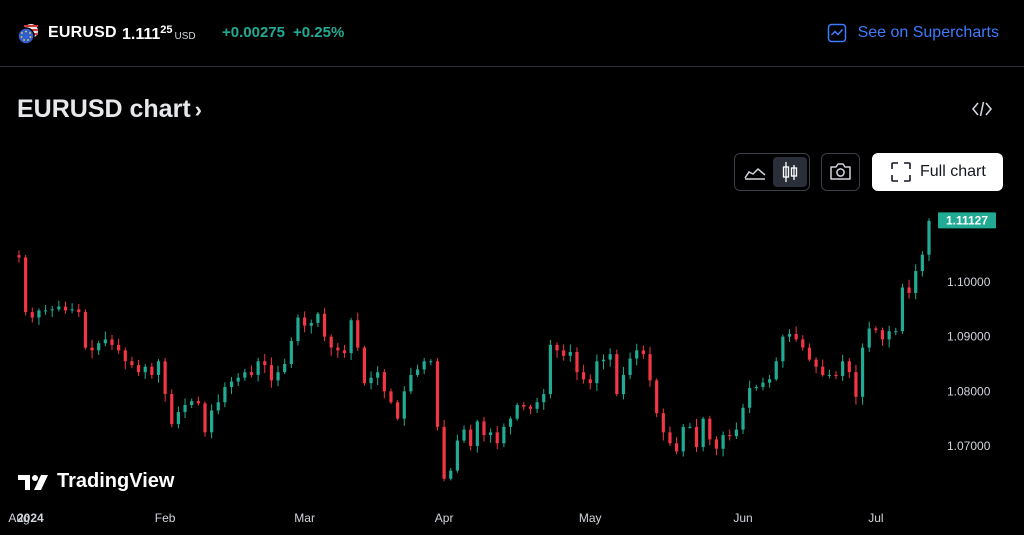  What do you see at coordinates (790, 172) in the screenshot?
I see `candlestick-chart-button` at bounding box center [790, 172].